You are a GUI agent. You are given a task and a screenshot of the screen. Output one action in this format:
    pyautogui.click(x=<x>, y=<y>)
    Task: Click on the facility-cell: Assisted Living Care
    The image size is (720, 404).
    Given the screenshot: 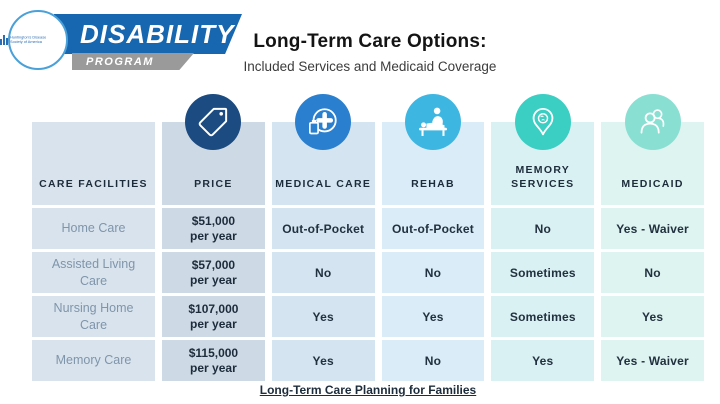 What is the action you would take?
    pyautogui.click(x=93, y=272)
    